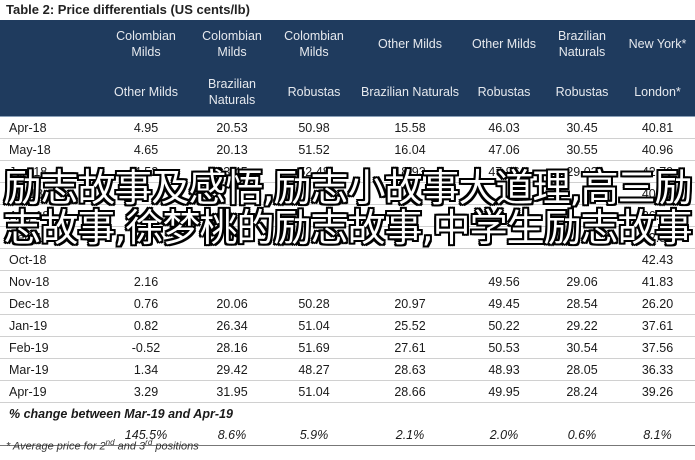 This screenshot has width=695, height=460. I want to click on table-cell: 29.42, so click(232, 369).